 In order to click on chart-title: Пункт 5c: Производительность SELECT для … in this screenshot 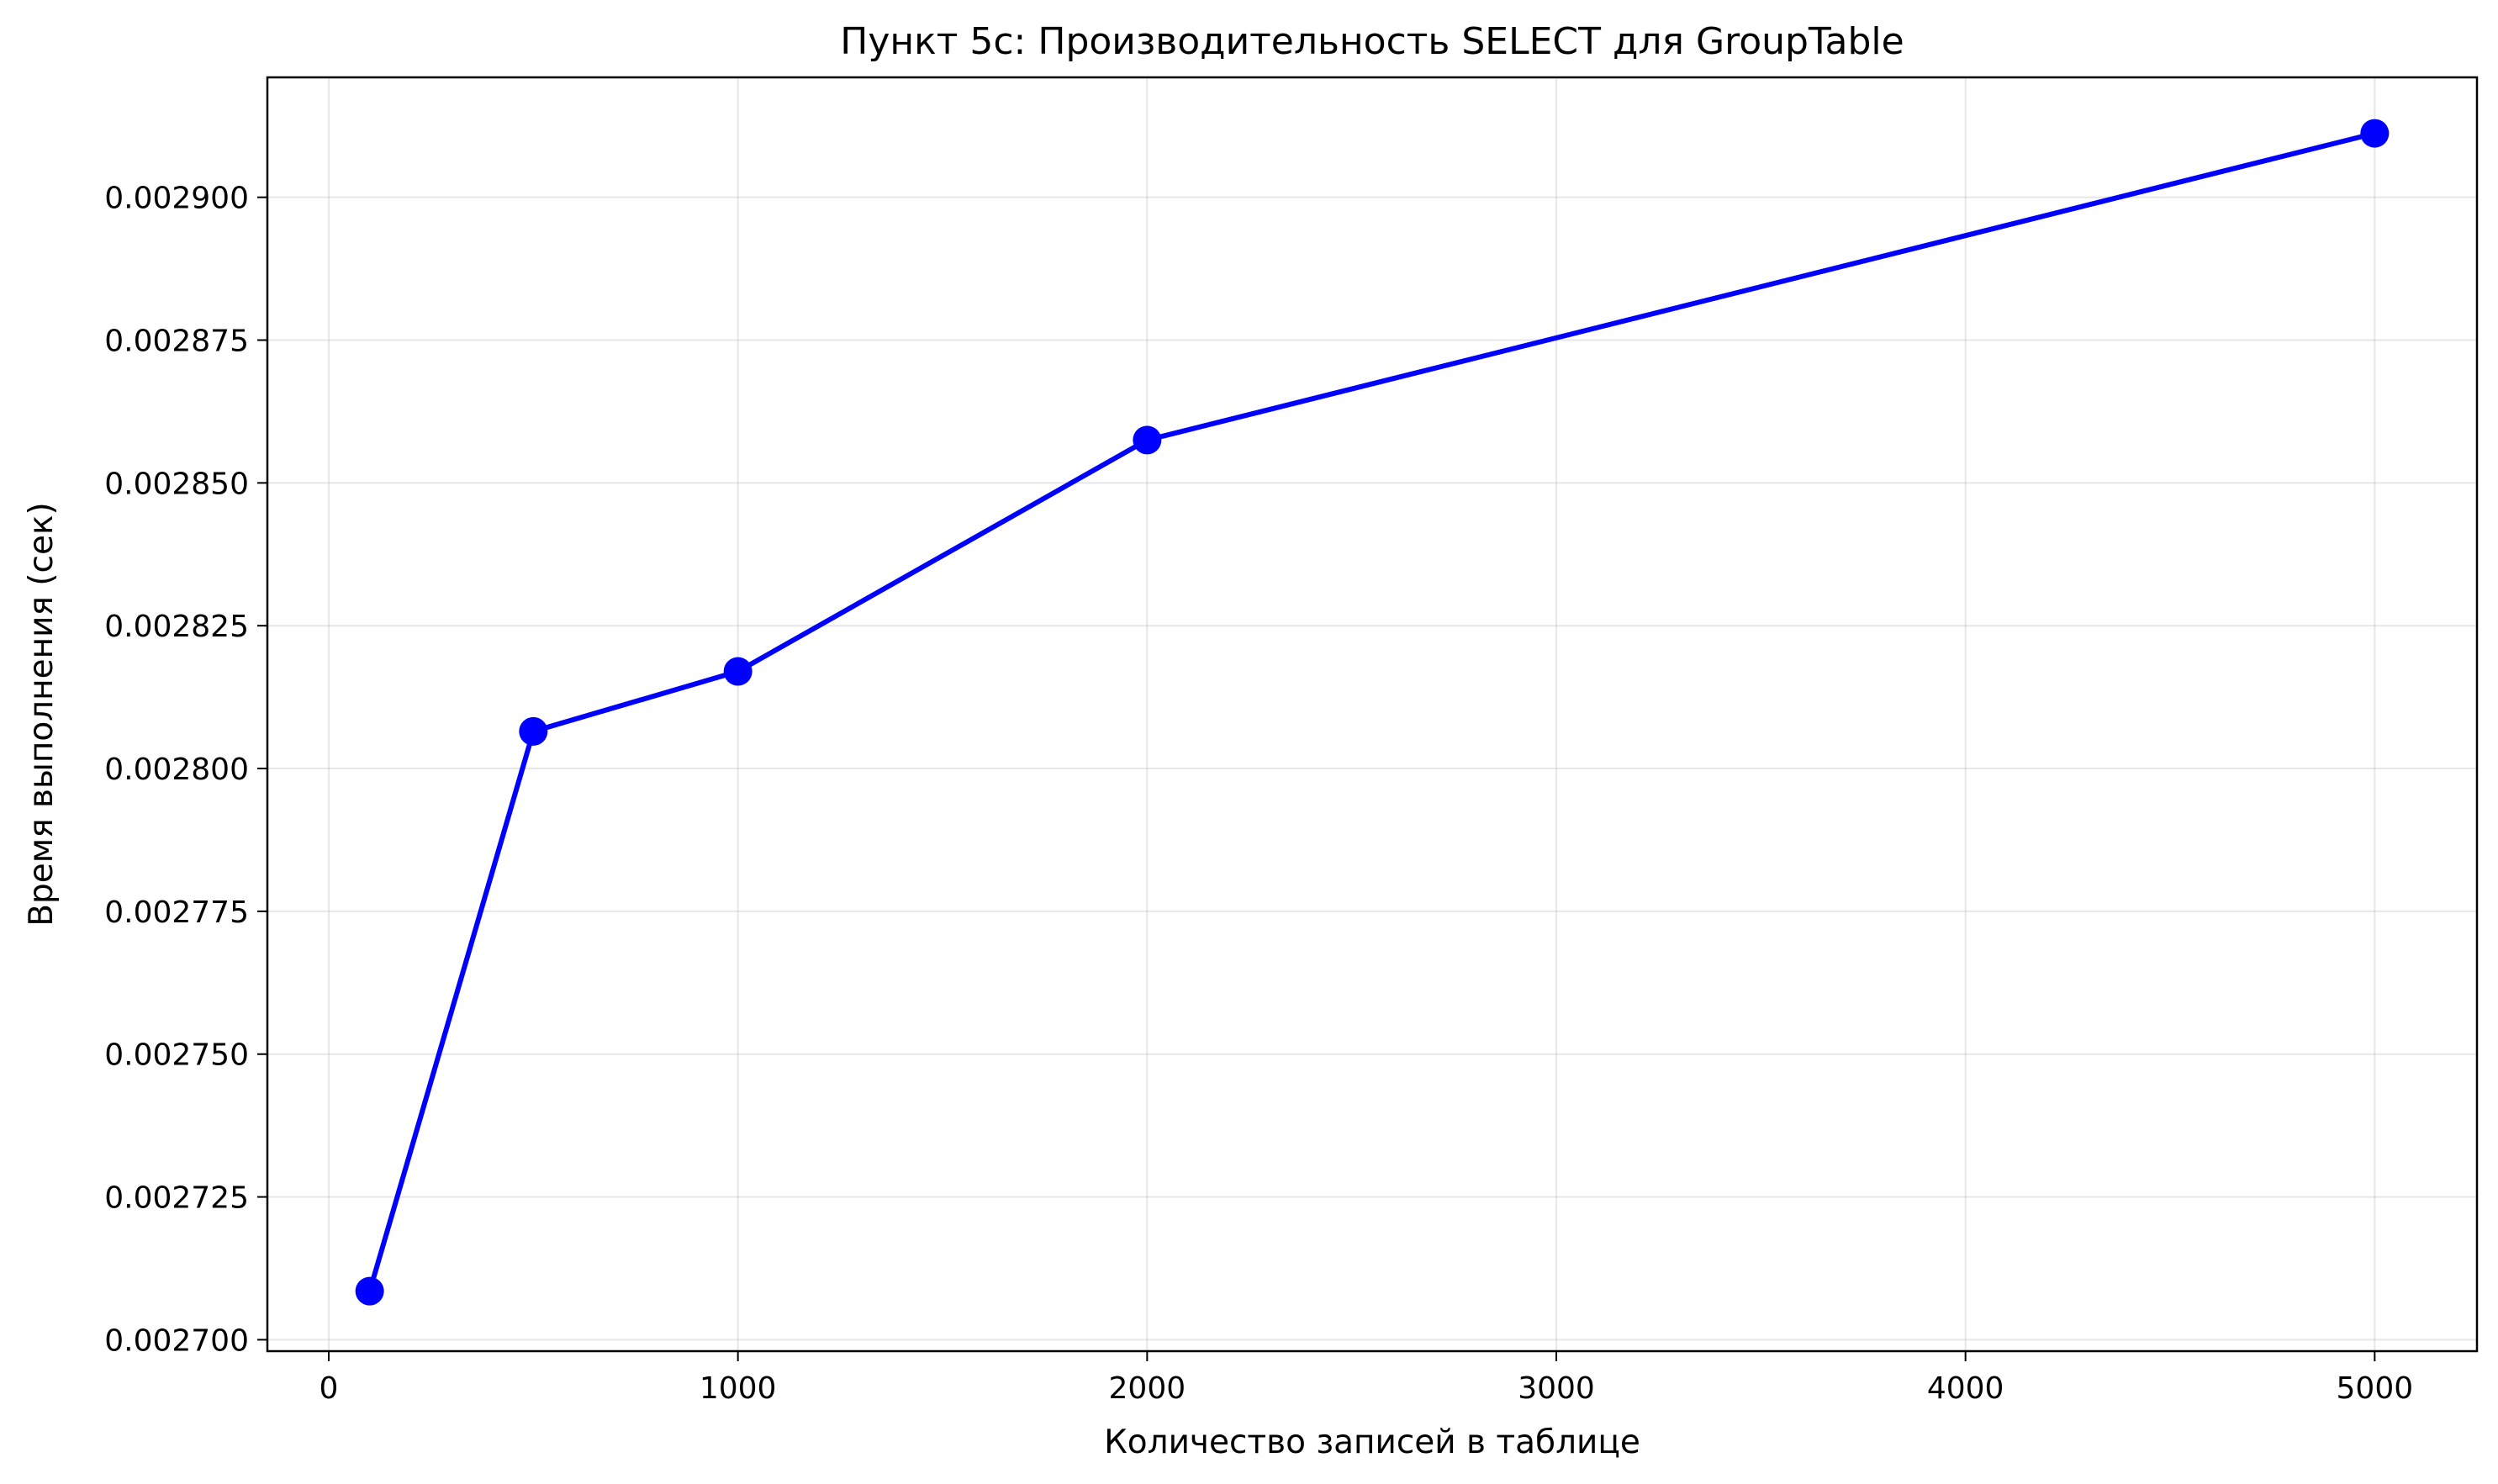, I will do `click(1372, 41)`.